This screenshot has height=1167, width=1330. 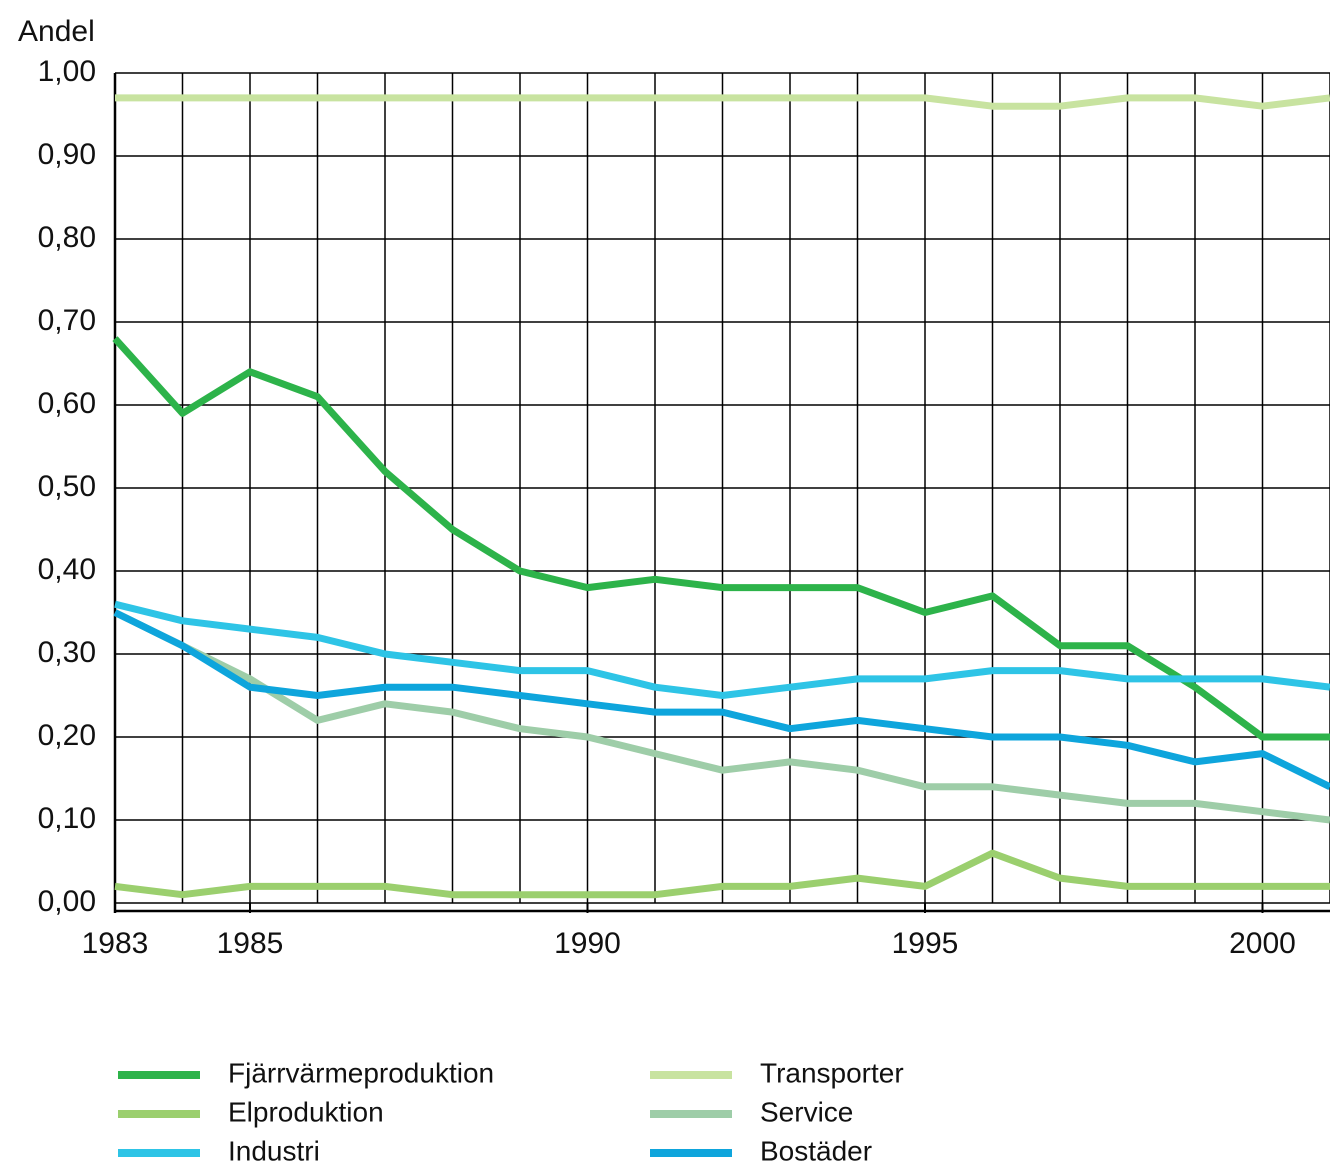 What do you see at coordinates (925, 943) in the screenshot?
I see `x-tick-label: 1995` at bounding box center [925, 943].